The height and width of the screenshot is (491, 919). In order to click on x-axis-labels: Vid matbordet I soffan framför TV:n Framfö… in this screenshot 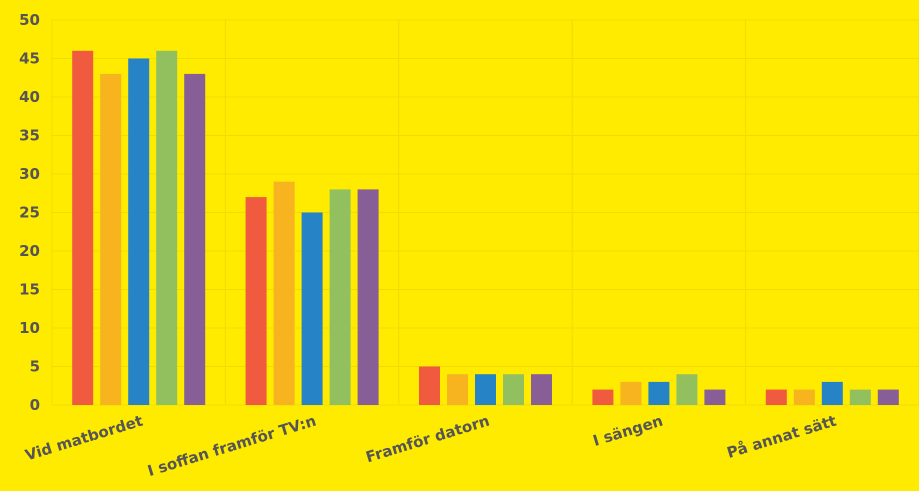, I will do `click(430, 446)`.